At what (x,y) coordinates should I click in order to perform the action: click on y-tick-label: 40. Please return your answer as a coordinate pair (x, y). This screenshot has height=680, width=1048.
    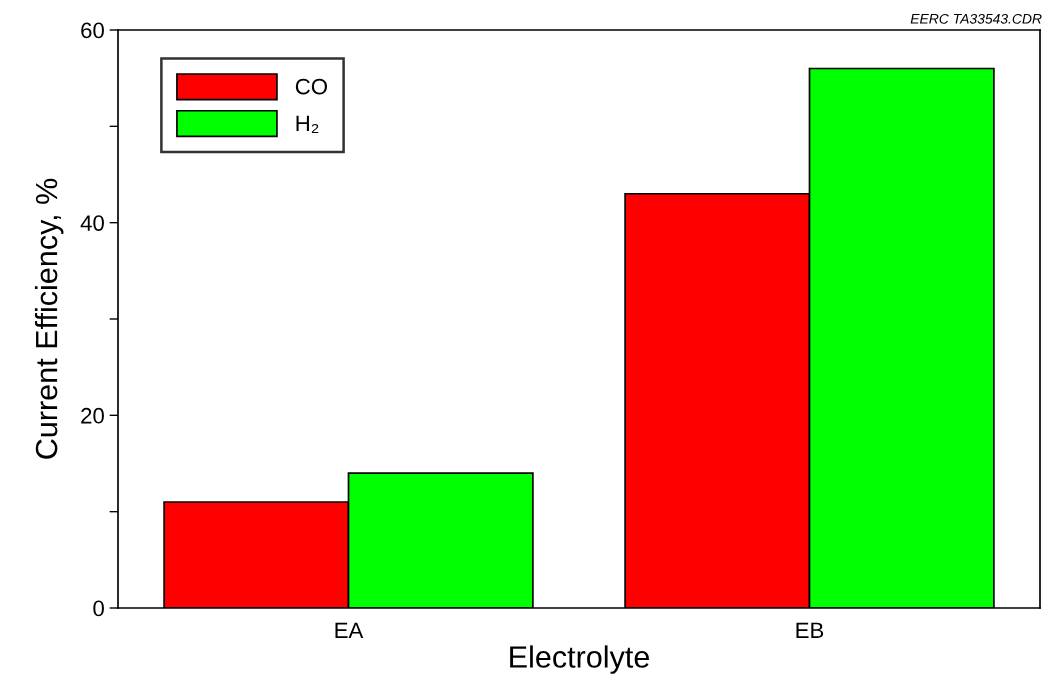
    Looking at the image, I should click on (92, 223).